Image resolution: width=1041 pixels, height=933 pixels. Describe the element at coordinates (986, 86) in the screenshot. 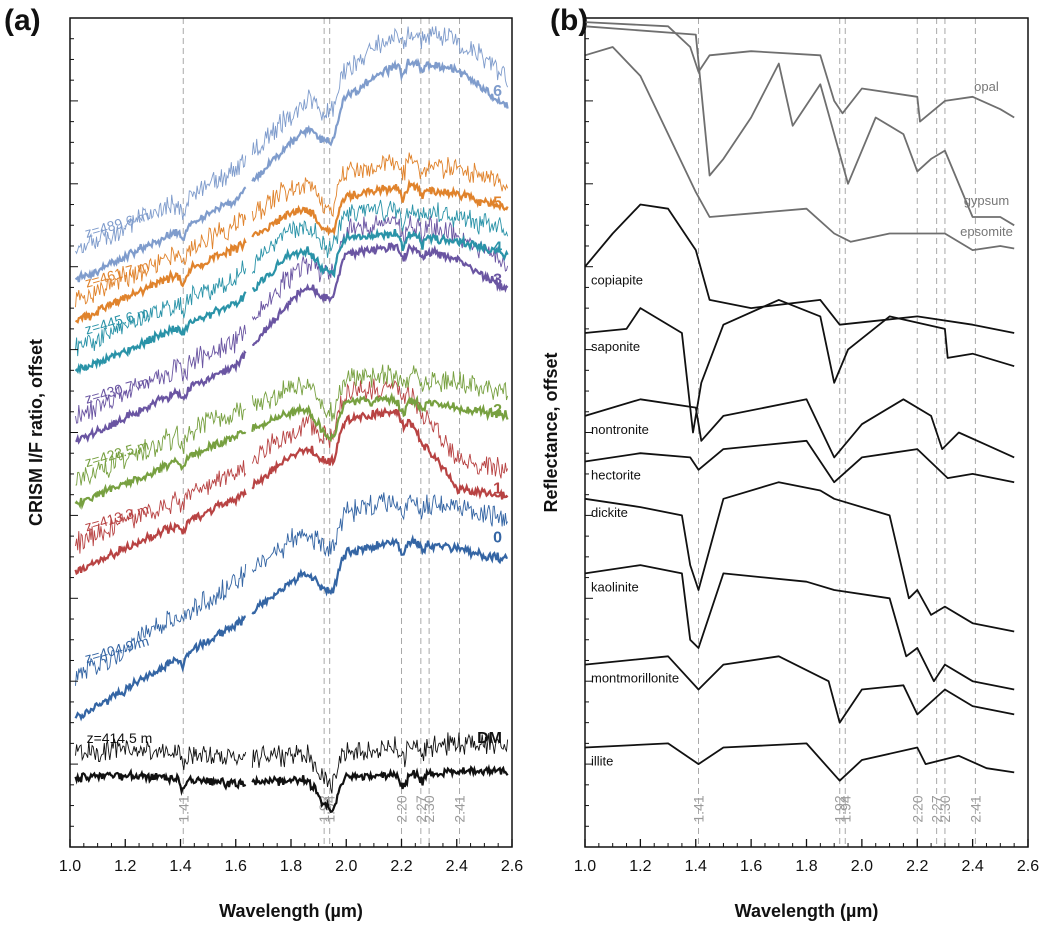

I see `mineral-label-opal: opal` at that location.